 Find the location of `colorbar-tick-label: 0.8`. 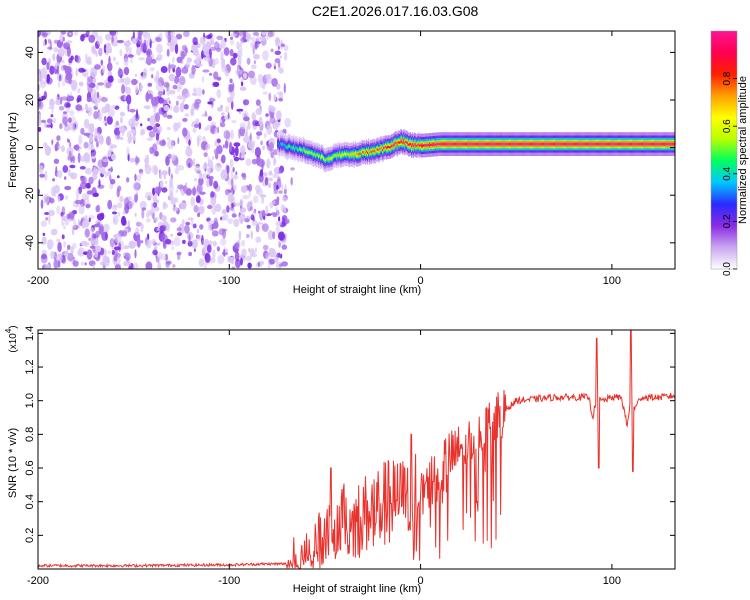

colorbar-tick-label: 0.8 is located at coordinates (727, 78).